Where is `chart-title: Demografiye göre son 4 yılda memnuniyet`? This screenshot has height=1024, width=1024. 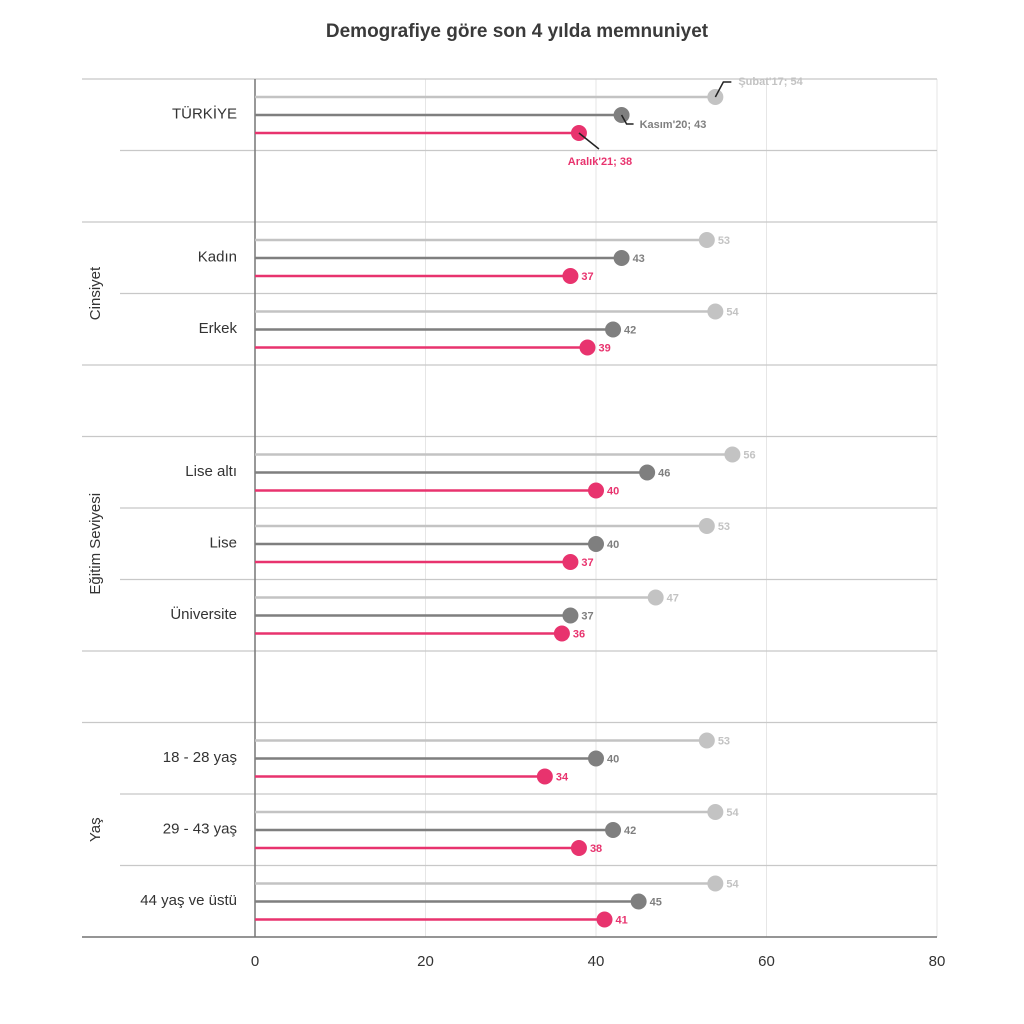
chart-title: Demografiye göre son 4 yılda memnuniyet is located at coordinates (517, 31).